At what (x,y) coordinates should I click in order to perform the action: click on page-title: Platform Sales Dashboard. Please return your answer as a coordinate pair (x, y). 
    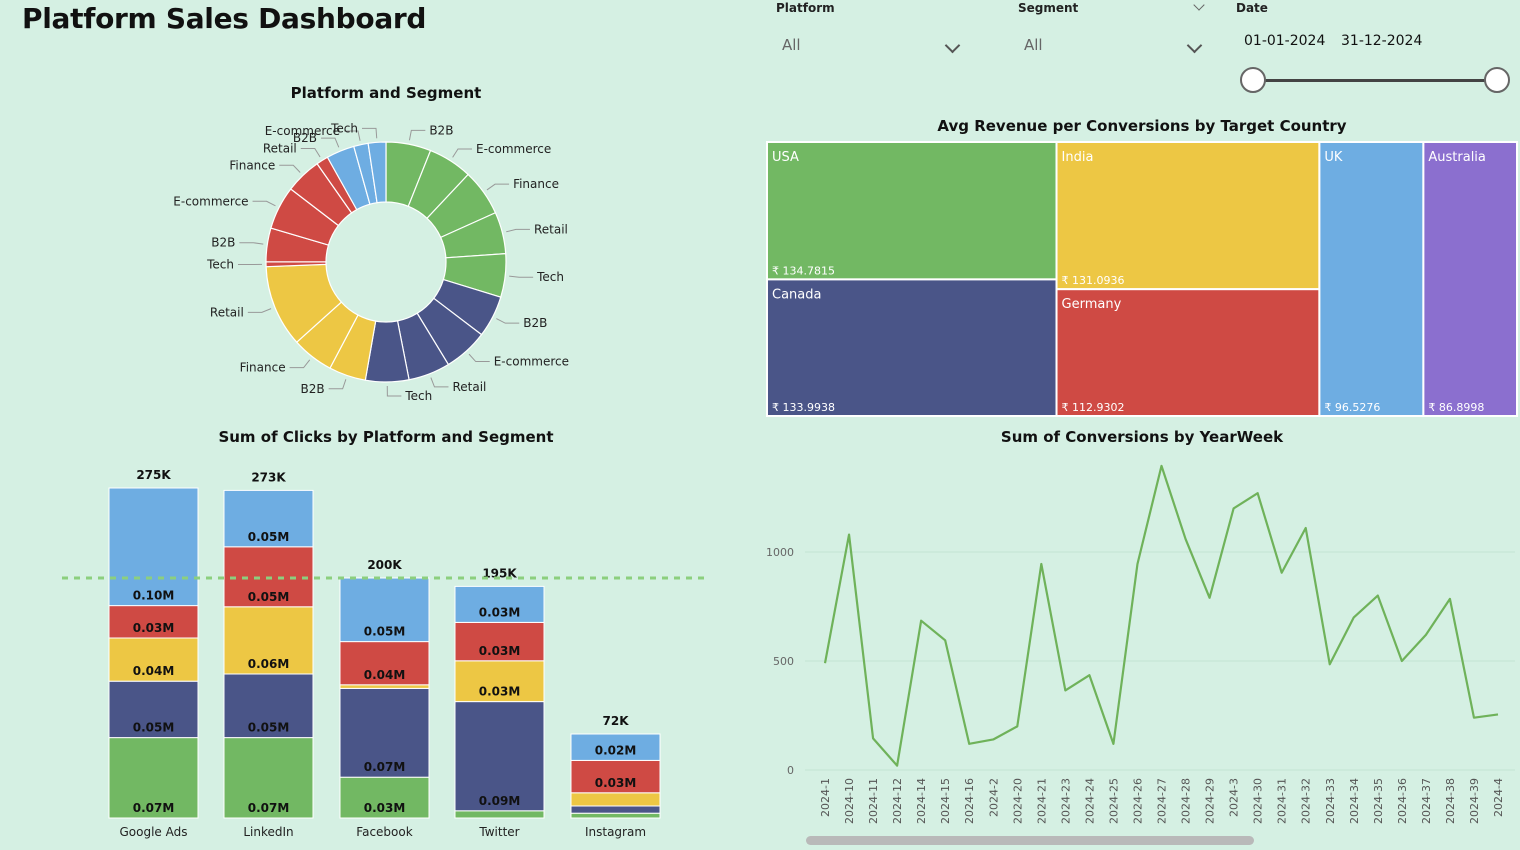
    Looking at the image, I should click on (224, 18).